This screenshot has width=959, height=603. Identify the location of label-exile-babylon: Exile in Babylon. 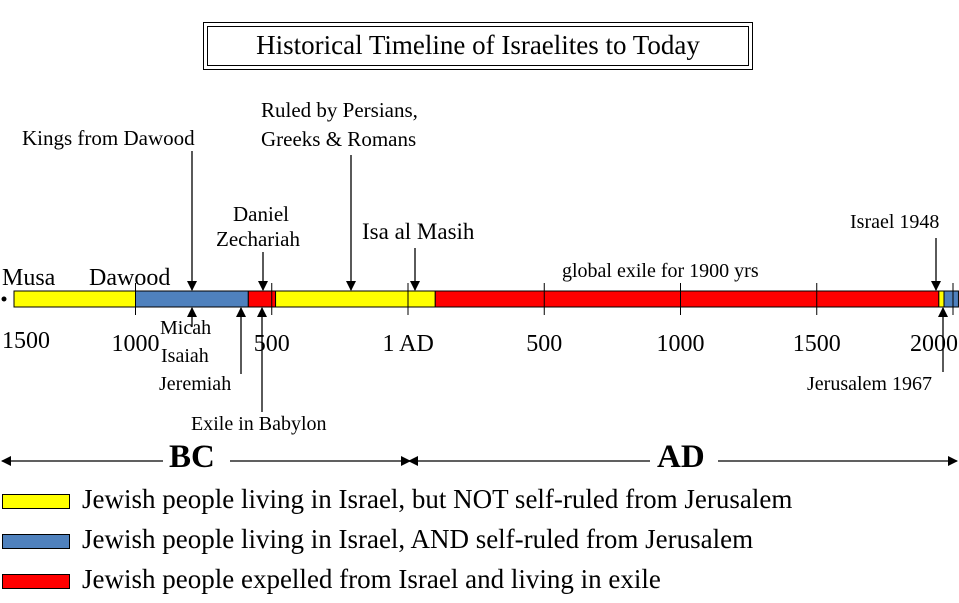
(259, 424).